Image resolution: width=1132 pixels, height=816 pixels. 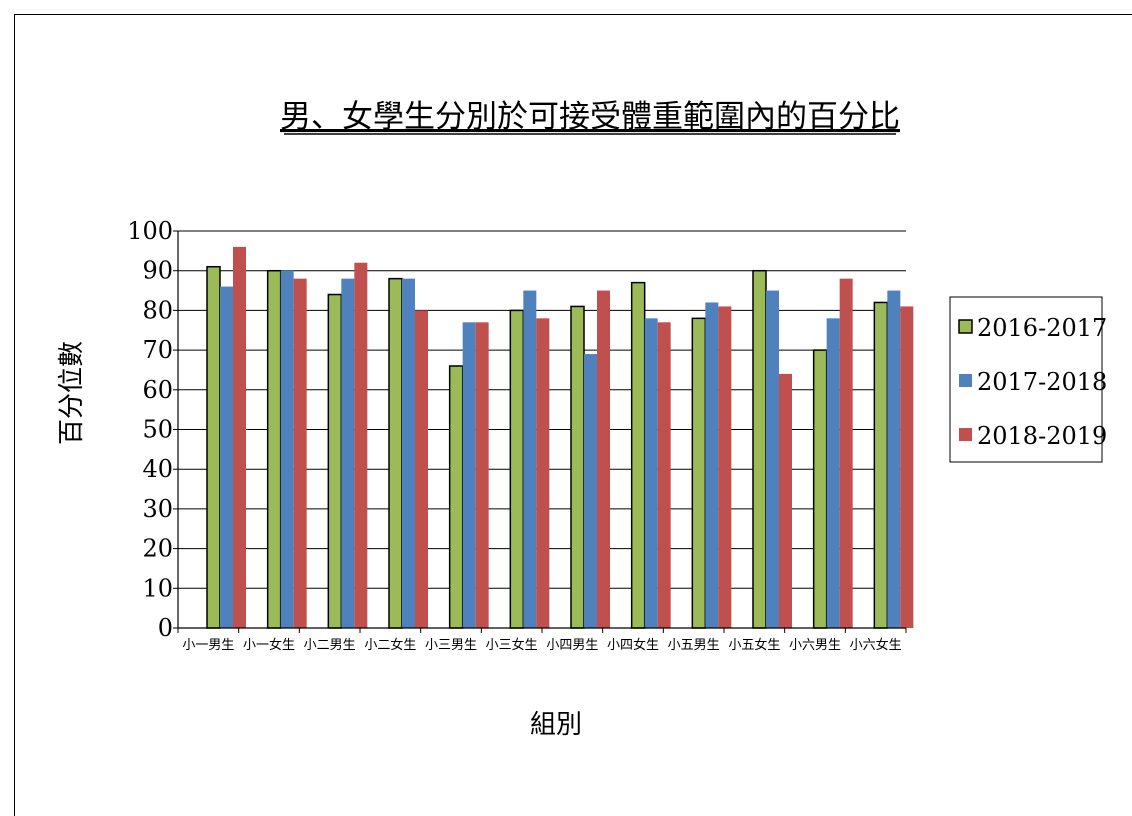 What do you see at coordinates (699, 473) in the screenshot?
I see `bar-2016-2017-小五男生` at bounding box center [699, 473].